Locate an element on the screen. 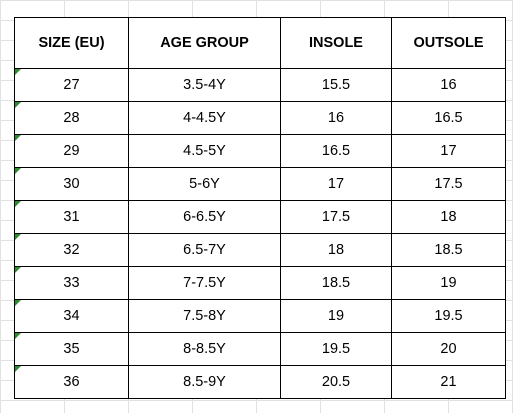 The image size is (513, 413). insole-cell: 18 is located at coordinates (336, 250).